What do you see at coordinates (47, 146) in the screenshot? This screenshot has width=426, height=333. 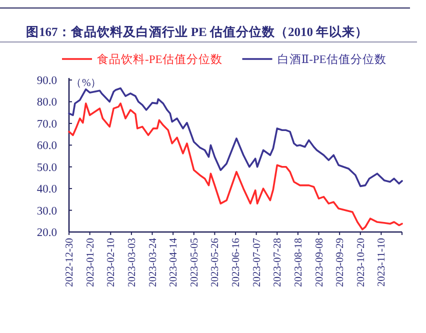 I see `y-tick-label: 60.0` at bounding box center [47, 146].